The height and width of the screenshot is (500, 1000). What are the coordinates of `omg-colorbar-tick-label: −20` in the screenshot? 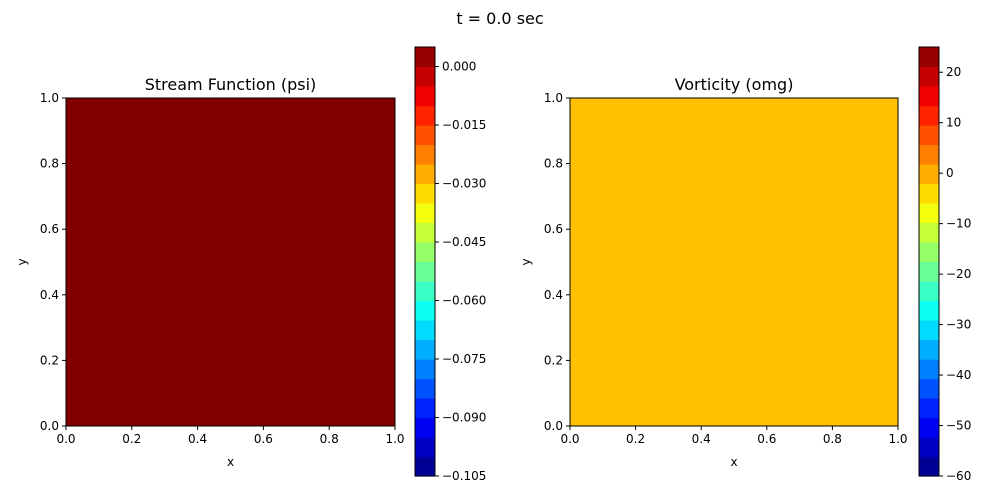 It's located at (958, 274).